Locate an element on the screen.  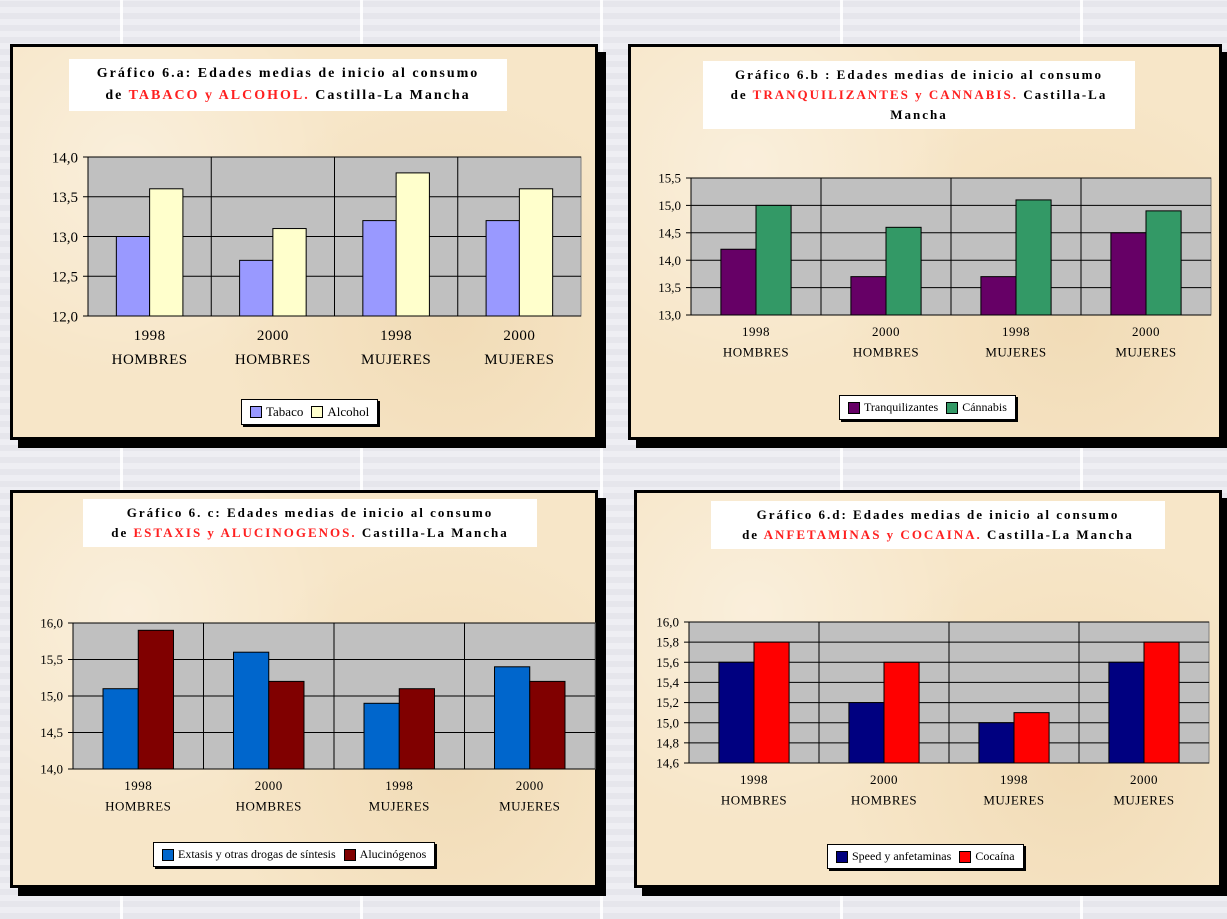
legend-item: Cánnabis is located at coordinates (976, 407).